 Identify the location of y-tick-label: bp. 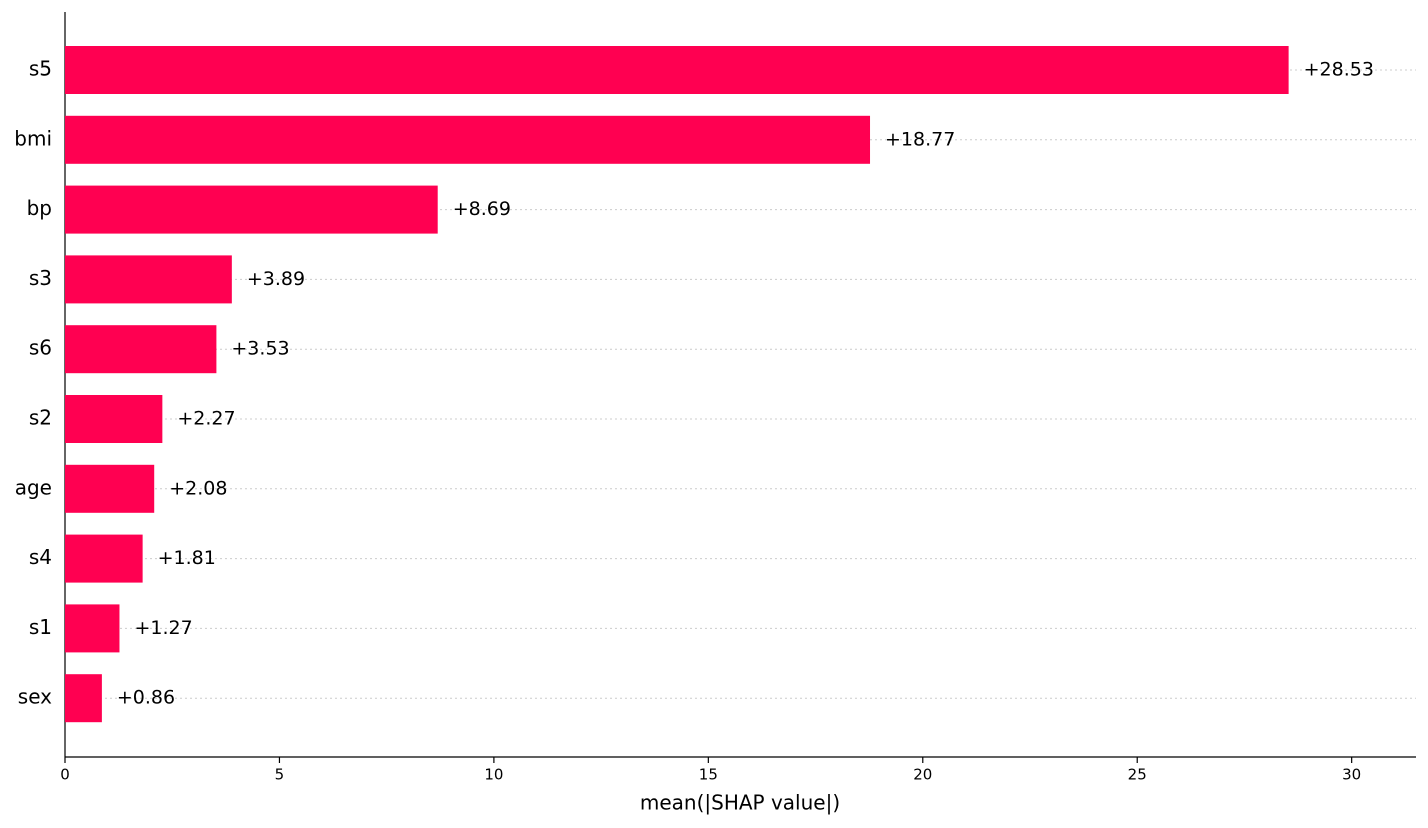
(39, 208).